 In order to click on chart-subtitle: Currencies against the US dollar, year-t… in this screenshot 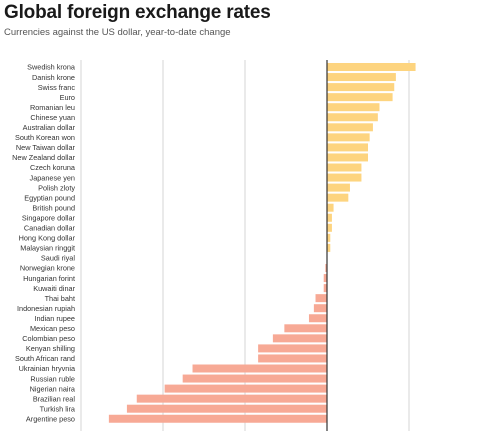, I will do `click(117, 32)`.